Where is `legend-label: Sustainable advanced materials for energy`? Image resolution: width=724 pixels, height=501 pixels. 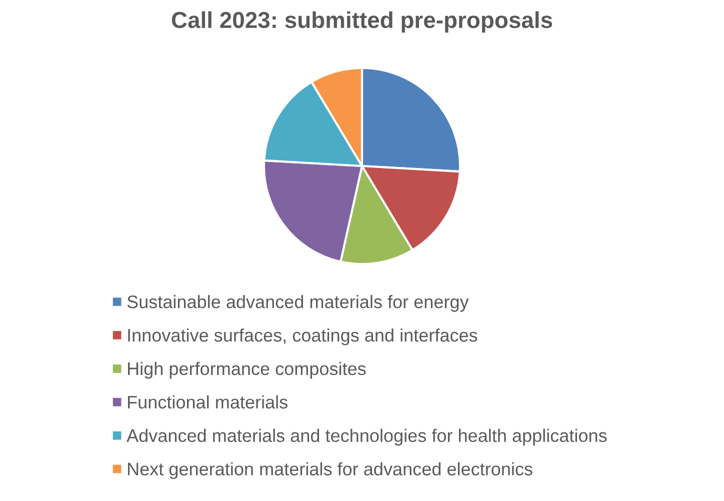 legend-label: Sustainable advanced materials for energy is located at coordinates (298, 303).